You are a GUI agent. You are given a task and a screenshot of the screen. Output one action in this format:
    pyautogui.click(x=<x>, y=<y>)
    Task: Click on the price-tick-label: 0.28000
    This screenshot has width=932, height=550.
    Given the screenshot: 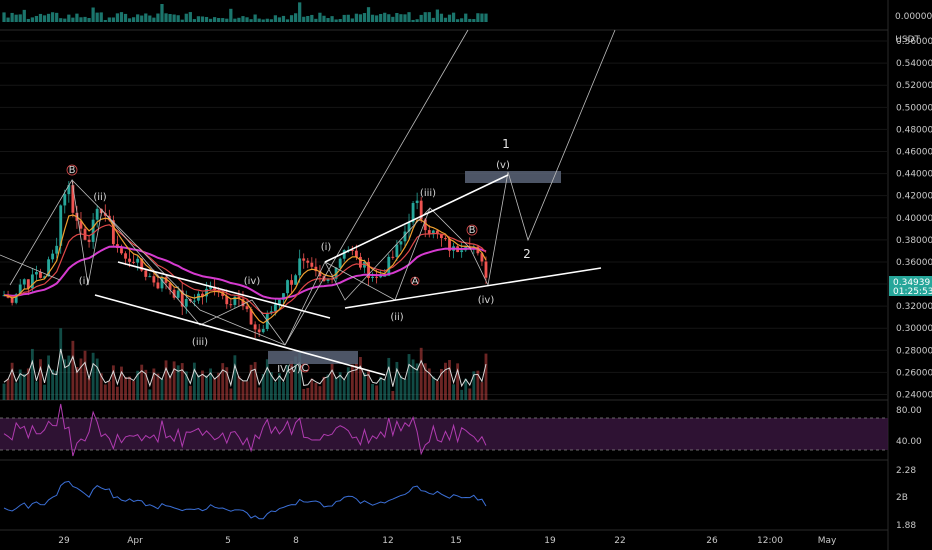 What is the action you would take?
    pyautogui.click(x=914, y=351)
    